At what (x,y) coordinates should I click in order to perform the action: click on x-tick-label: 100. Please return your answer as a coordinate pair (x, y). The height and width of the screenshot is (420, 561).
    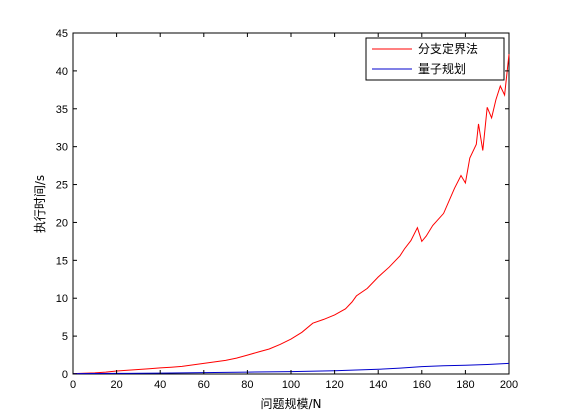
    Looking at the image, I should click on (291, 385).